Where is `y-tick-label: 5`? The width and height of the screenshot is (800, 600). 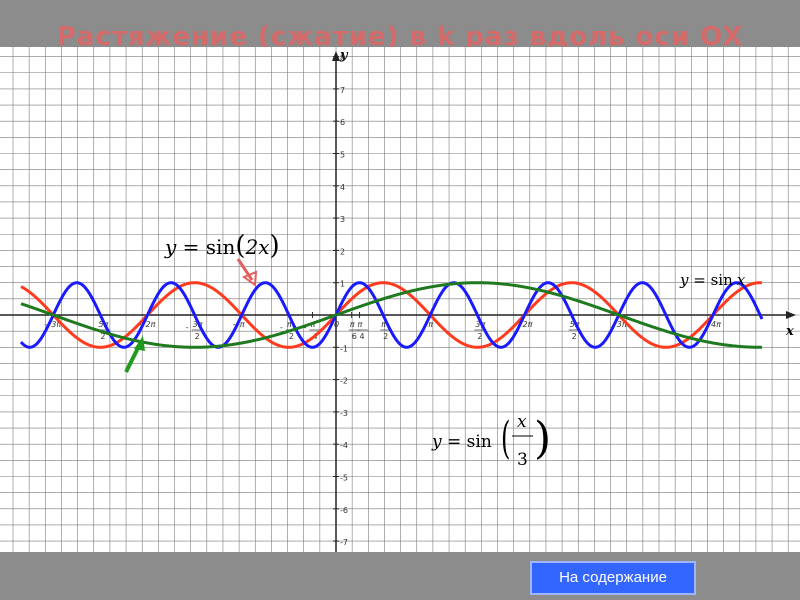 y-tick-label: 5 is located at coordinates (342, 155).